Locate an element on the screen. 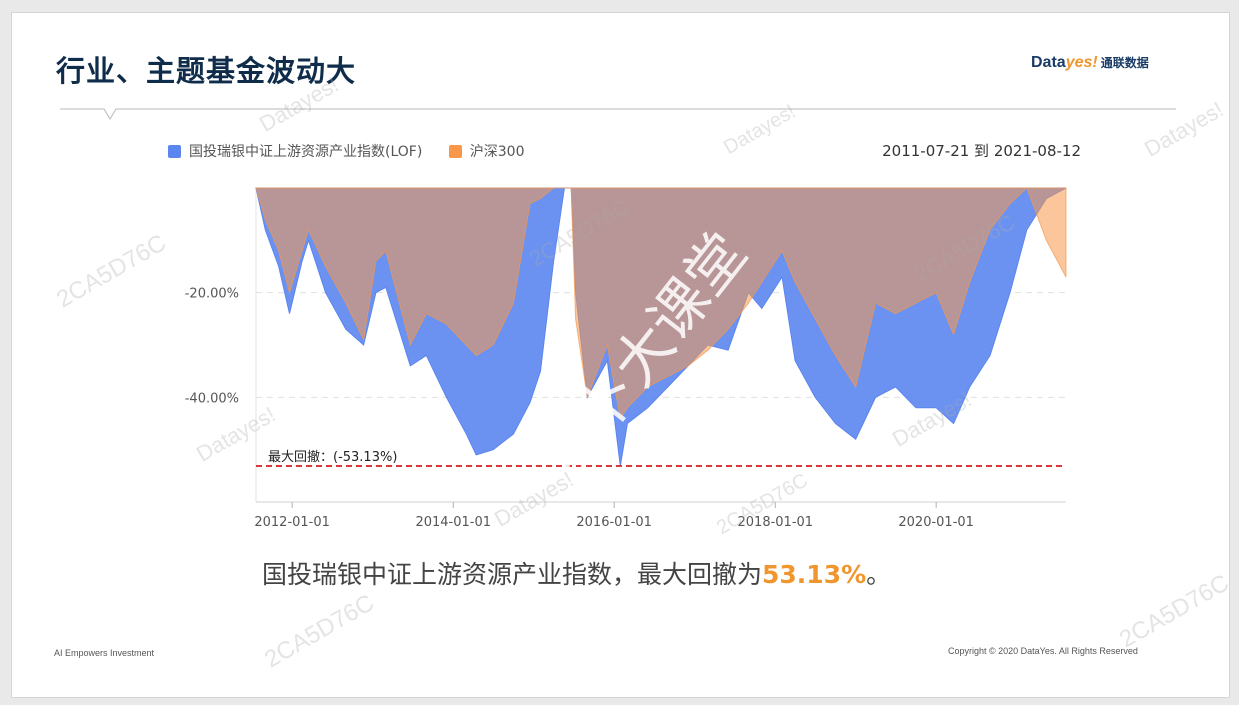 The height and width of the screenshot is (705, 1239). logo-part-yes: yes! is located at coordinates (1081, 62).